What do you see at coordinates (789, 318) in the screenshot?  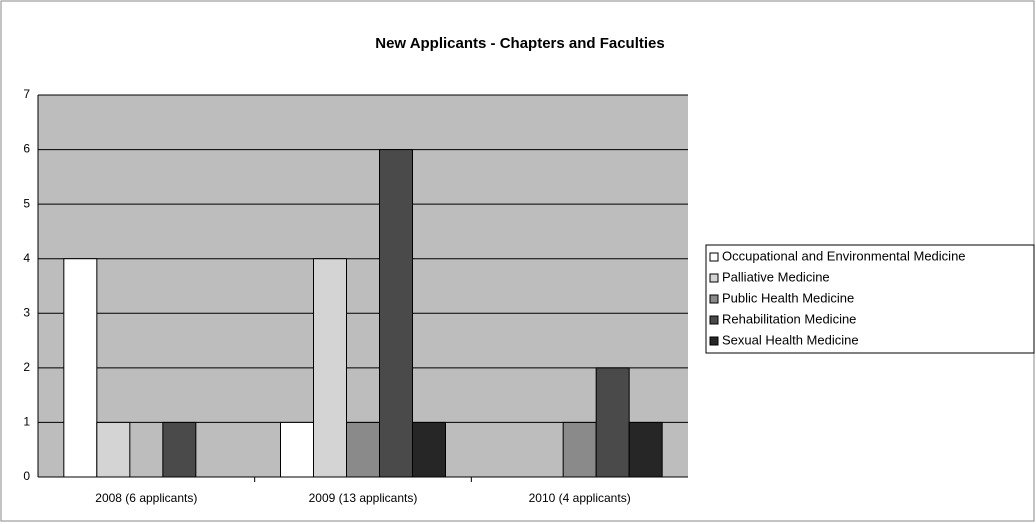 I see `legend-label: Rehabilitation Medicine` at bounding box center [789, 318].